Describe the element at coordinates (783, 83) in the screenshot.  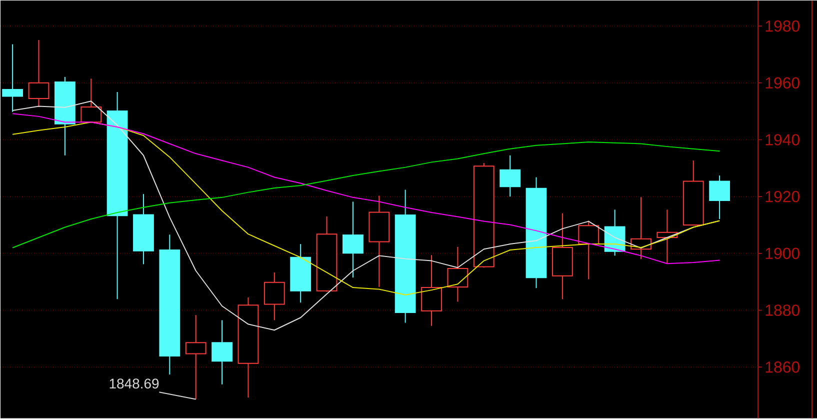
I see `y-tick-label: 1960` at that location.